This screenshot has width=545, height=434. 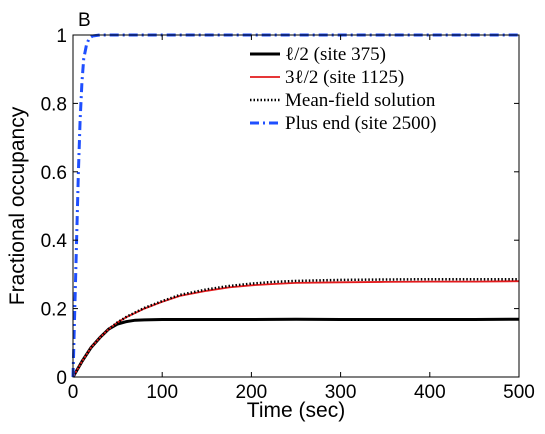 What do you see at coordinates (296, 410) in the screenshot?
I see `x-axis-label: Time (sec)` at bounding box center [296, 410].